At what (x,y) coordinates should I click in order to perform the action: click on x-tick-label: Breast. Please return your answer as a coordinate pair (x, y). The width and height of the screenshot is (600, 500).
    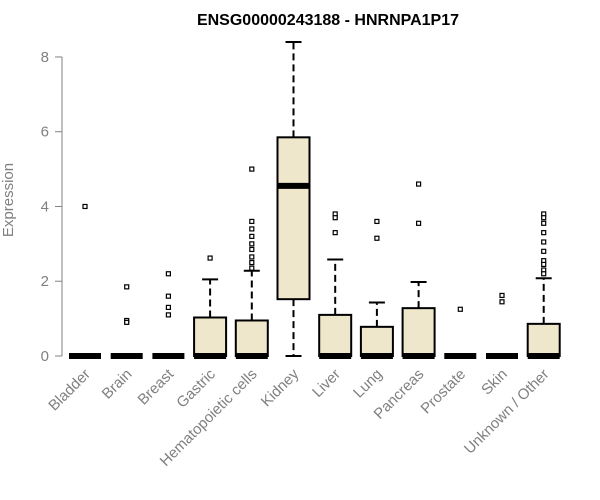
    Looking at the image, I should click on (156, 386).